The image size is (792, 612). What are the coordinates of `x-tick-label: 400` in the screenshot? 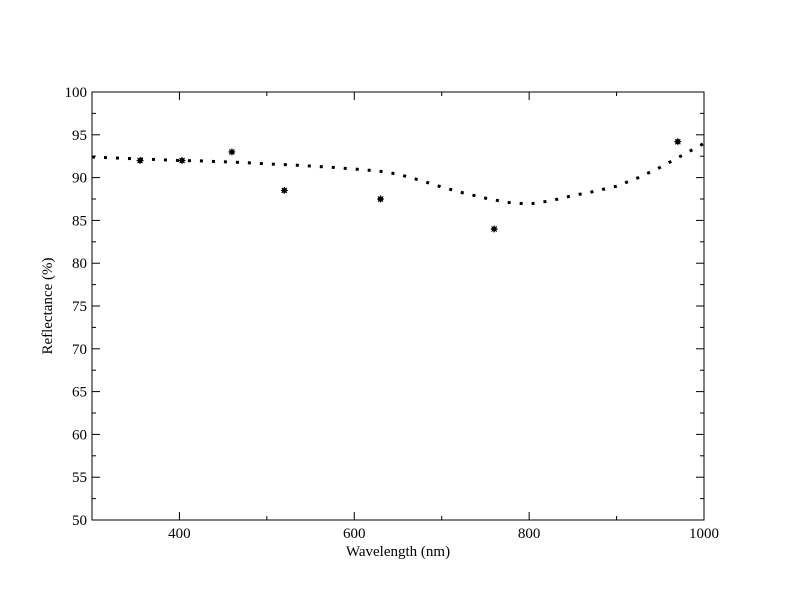 It's located at (179, 534).